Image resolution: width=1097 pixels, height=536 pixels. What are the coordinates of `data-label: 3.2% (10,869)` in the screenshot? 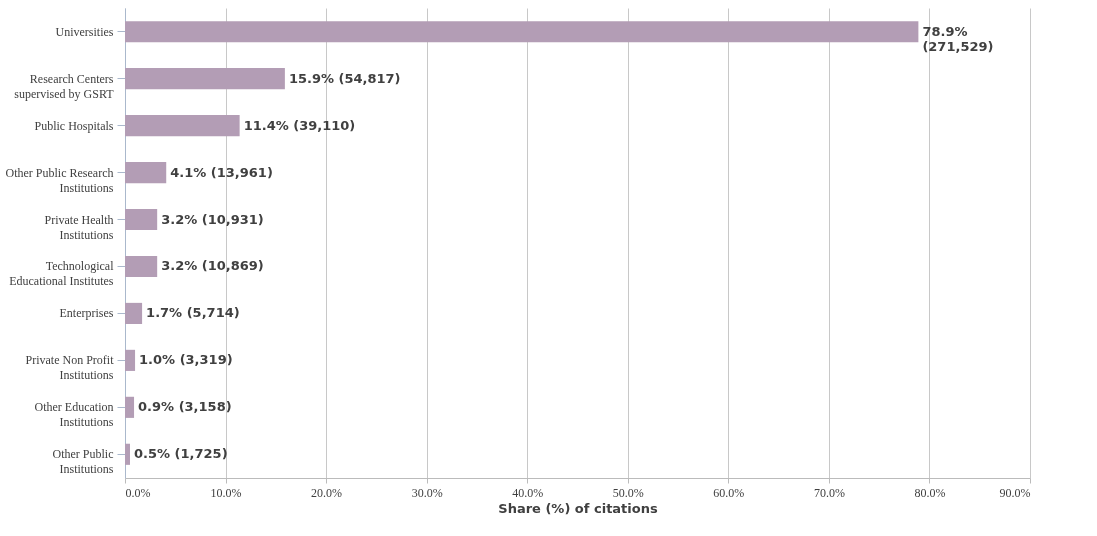 It's located at (212, 266).